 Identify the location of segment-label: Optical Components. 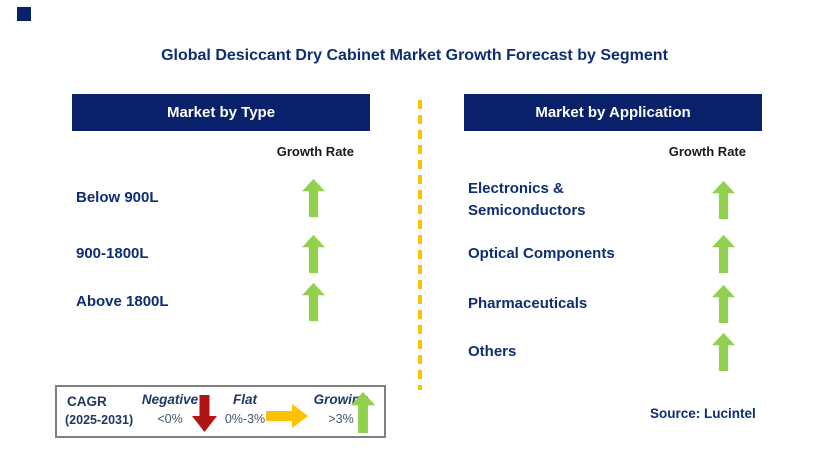
(541, 254).